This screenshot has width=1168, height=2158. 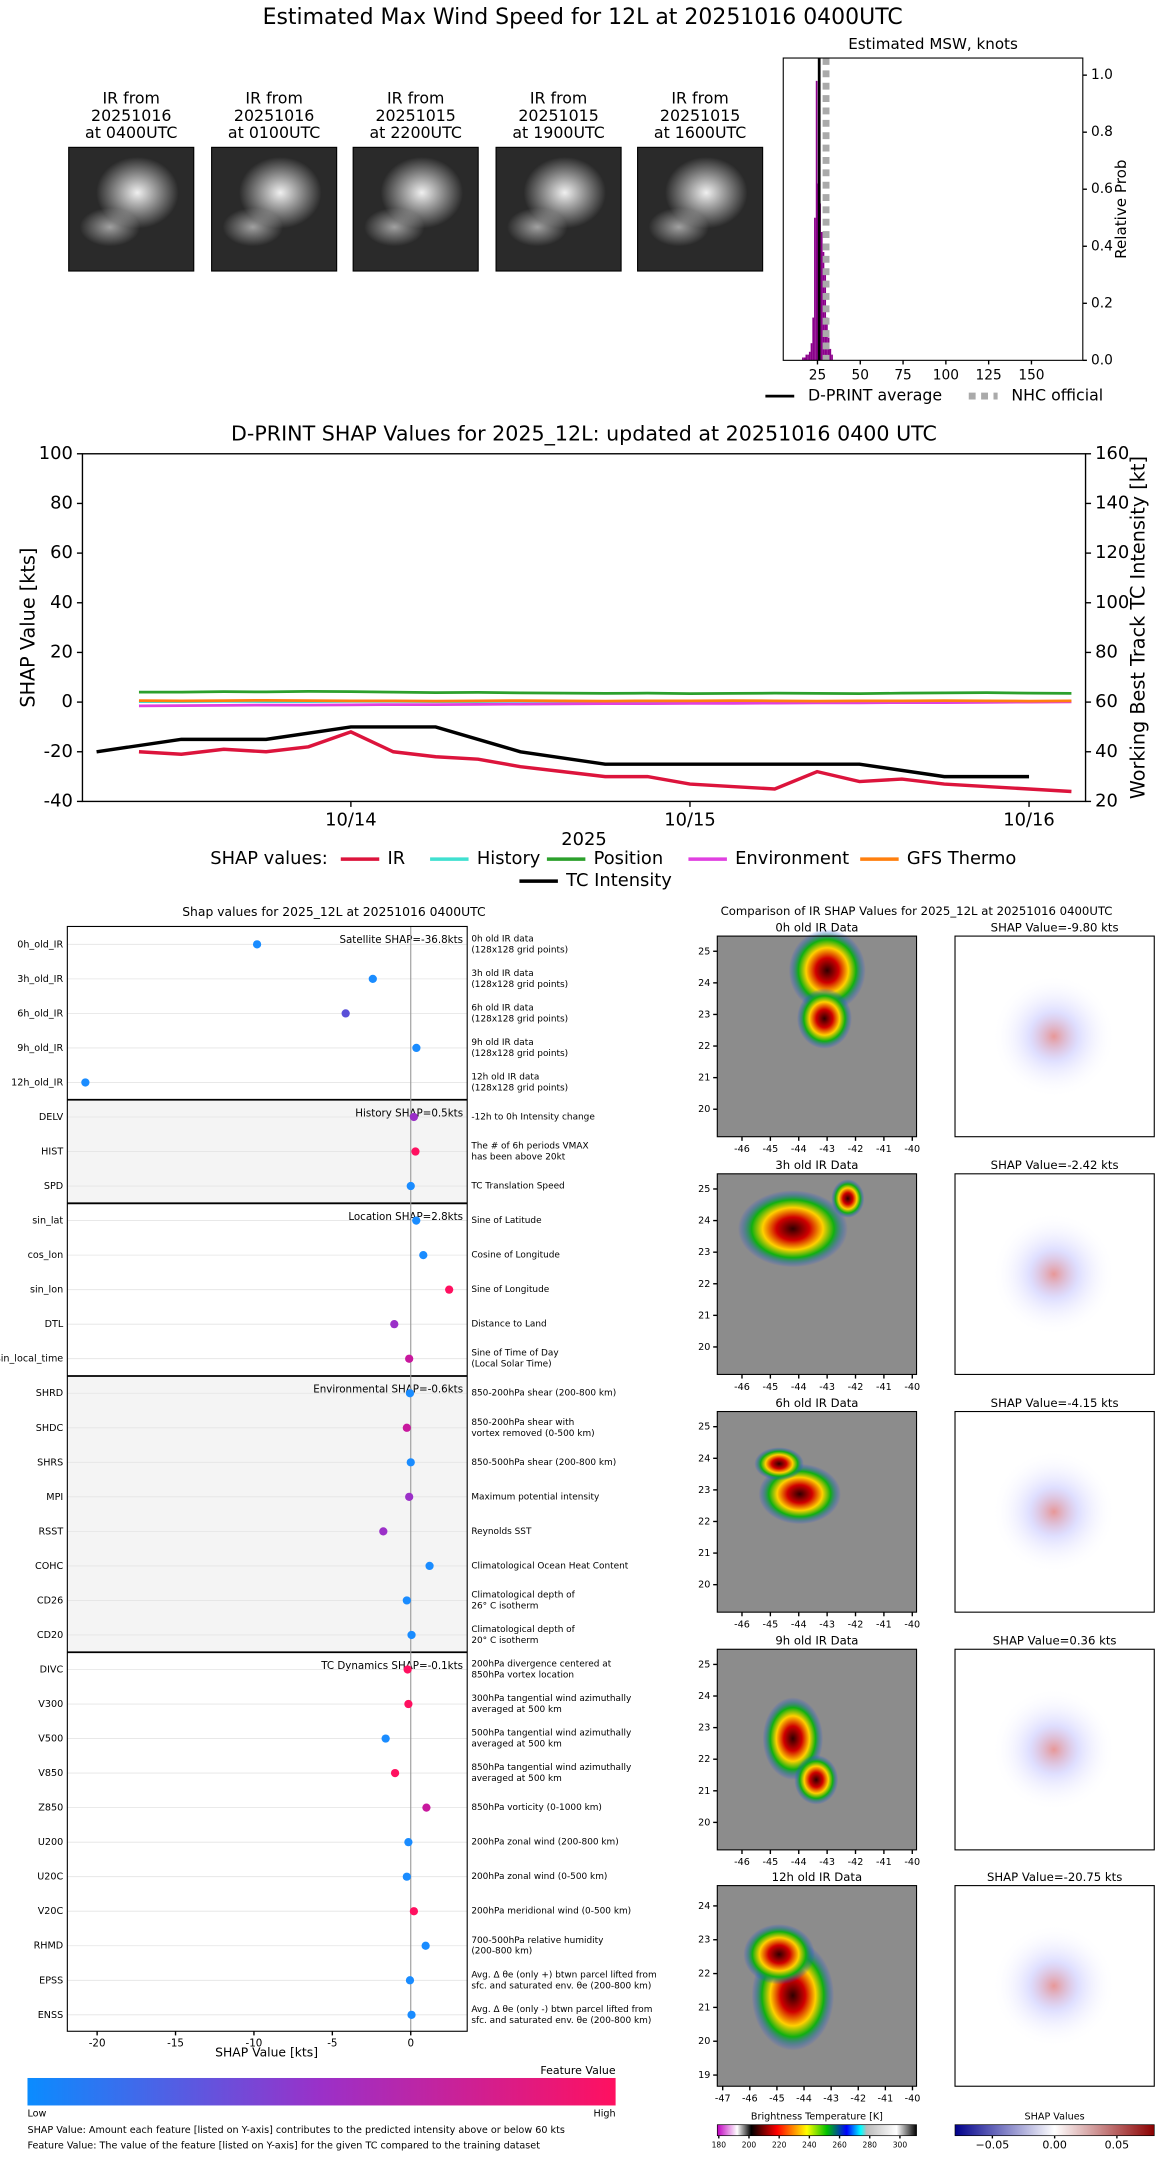 What do you see at coordinates (1112, 552) in the screenshot?
I see `y2-tick-label: 120` at bounding box center [1112, 552].